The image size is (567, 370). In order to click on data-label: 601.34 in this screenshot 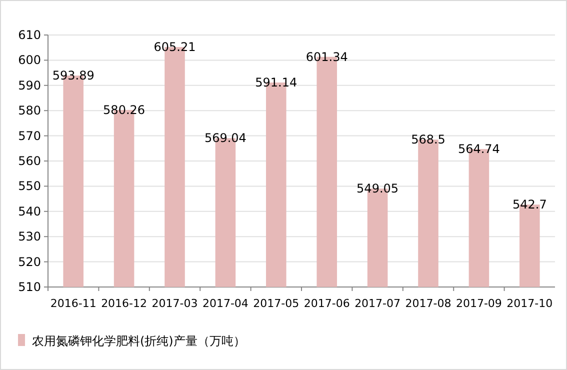, I will do `click(327, 57)`.